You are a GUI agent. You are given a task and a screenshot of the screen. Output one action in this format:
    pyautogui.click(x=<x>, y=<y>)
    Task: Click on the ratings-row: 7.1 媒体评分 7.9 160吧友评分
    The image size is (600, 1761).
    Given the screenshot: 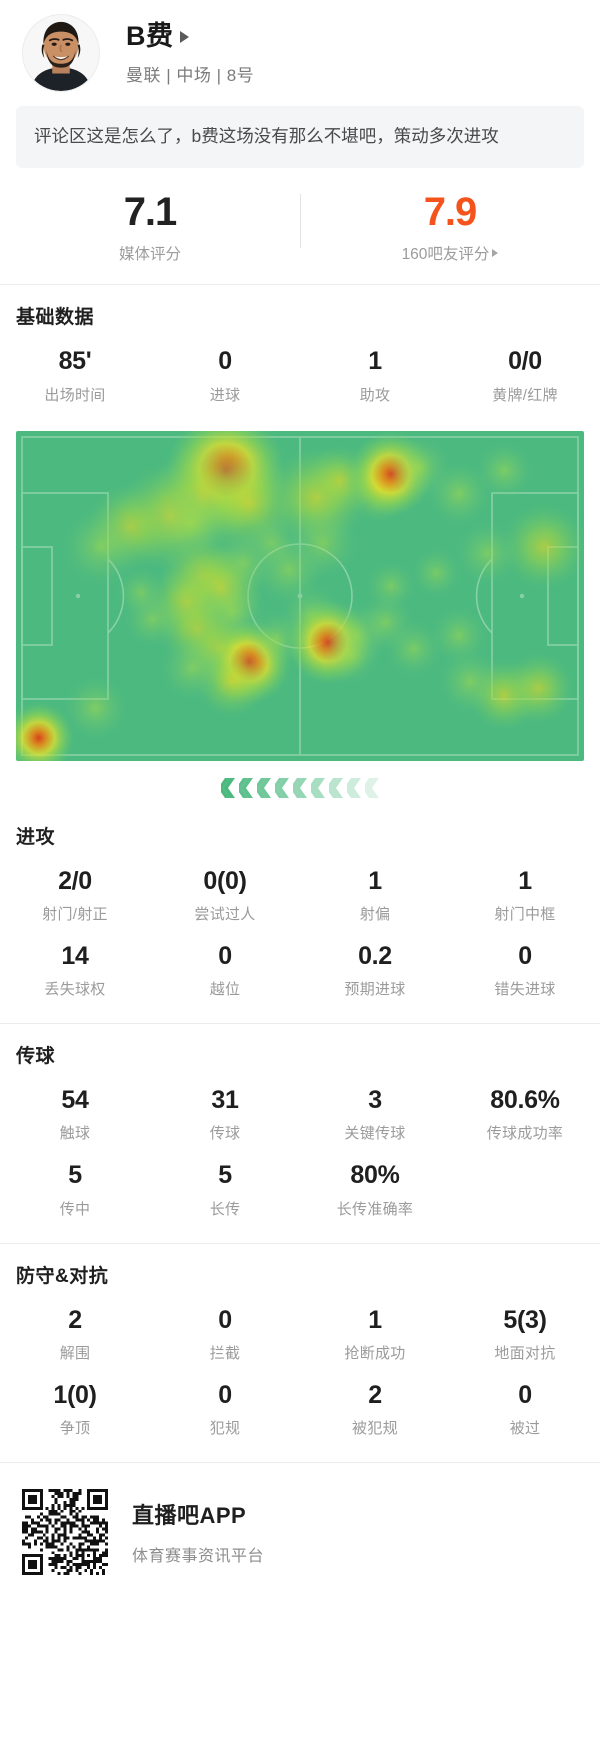 What is the action you would take?
    pyautogui.click(x=300, y=234)
    